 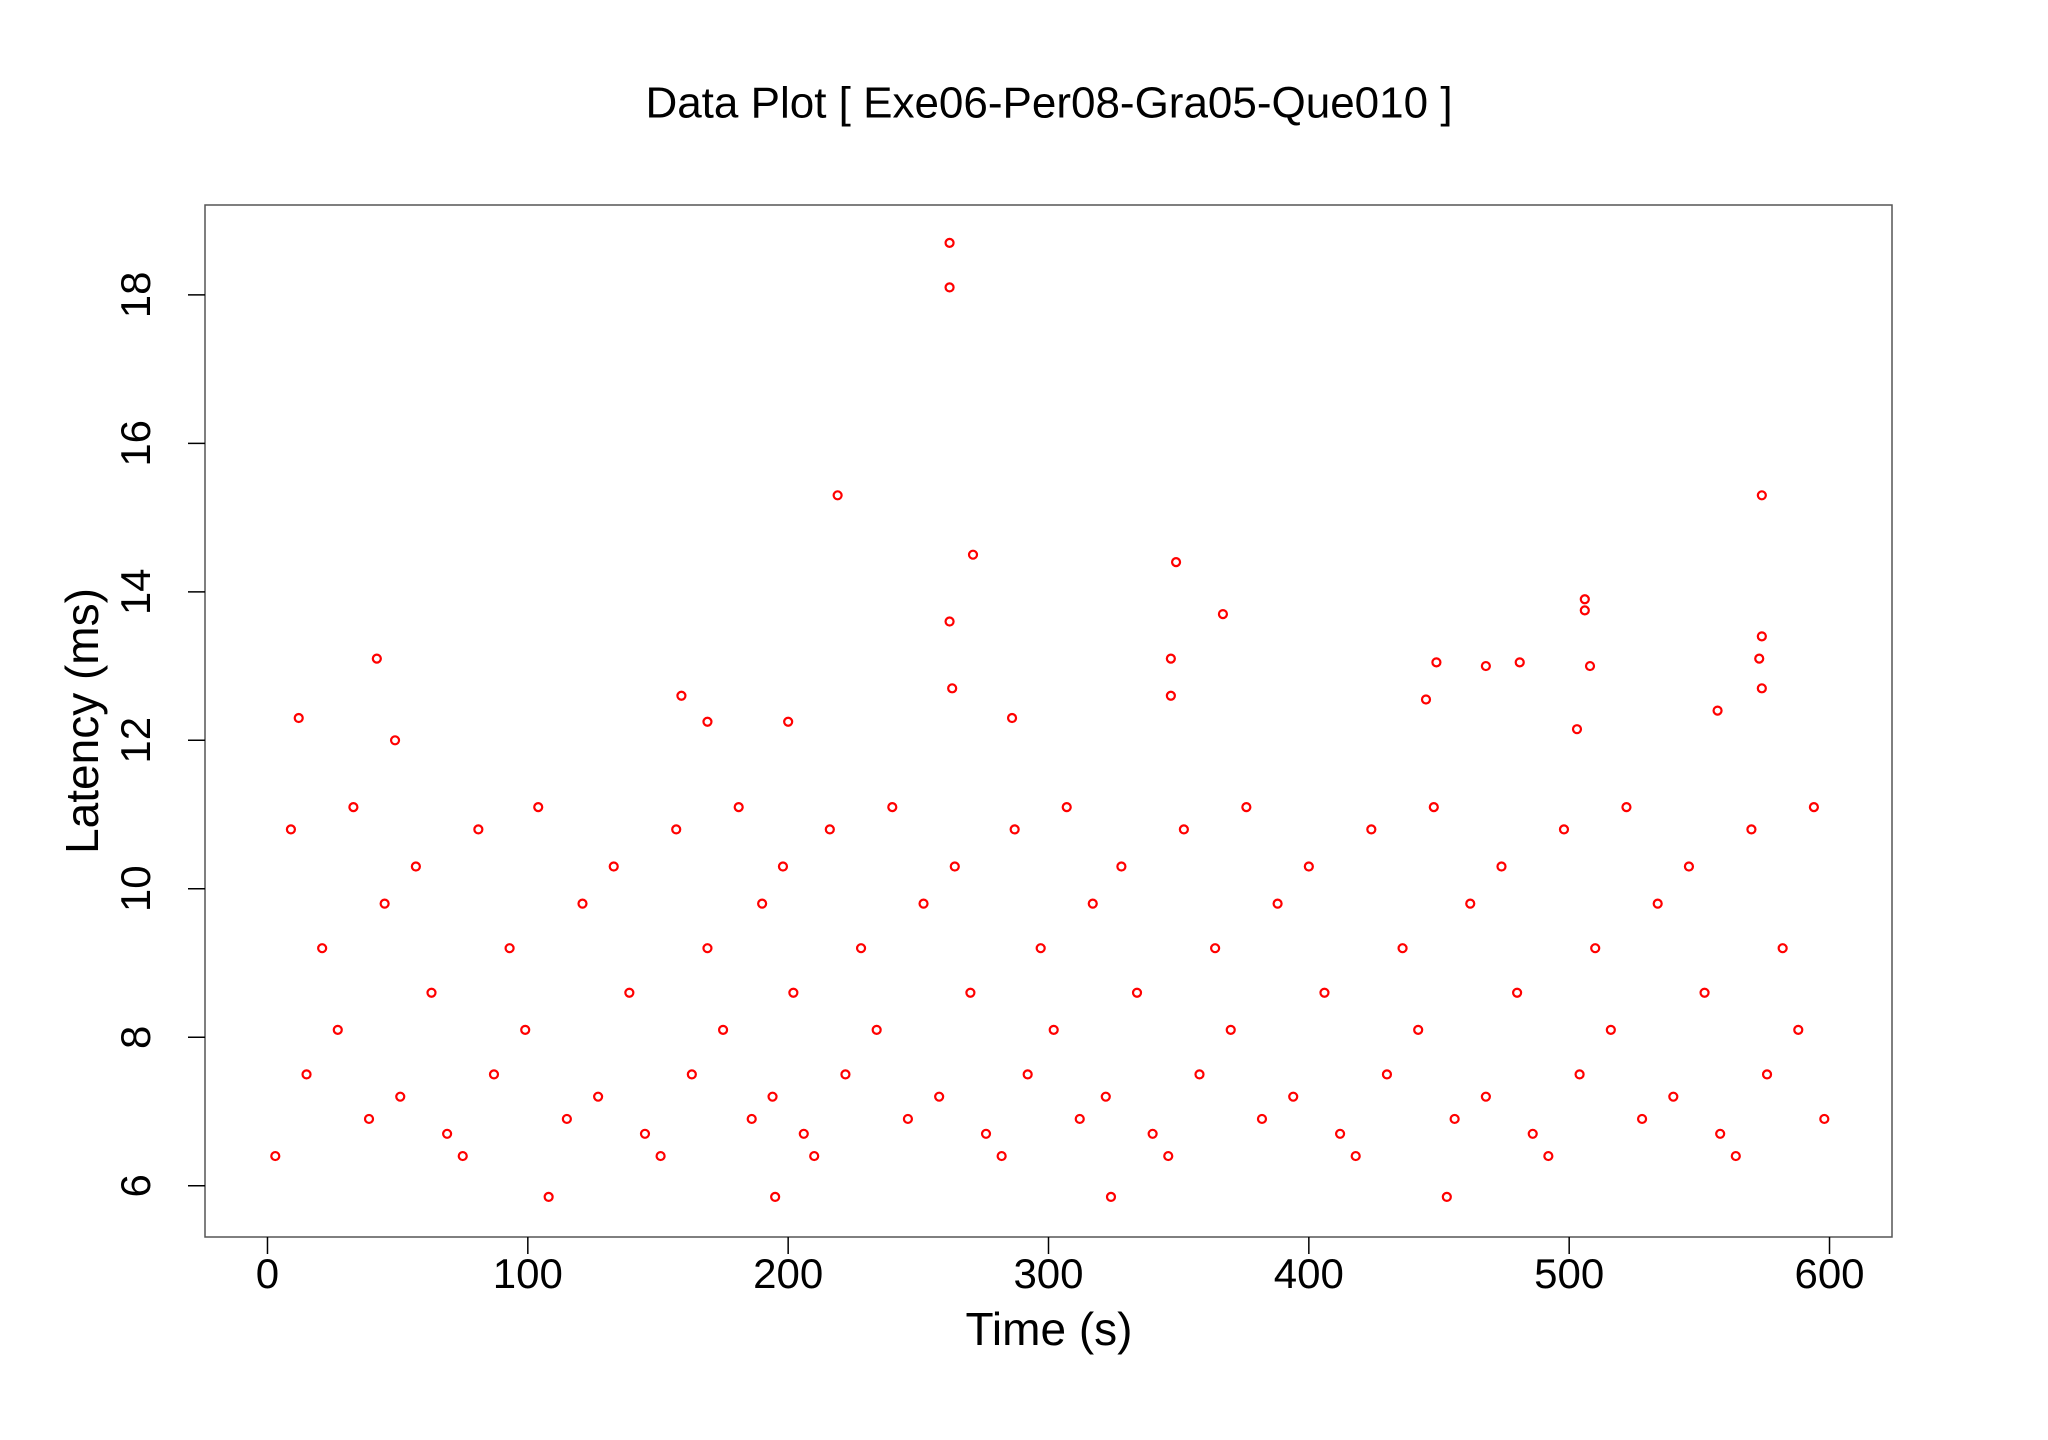 I want to click on x-tick-label: 200, so click(x=788, y=1273).